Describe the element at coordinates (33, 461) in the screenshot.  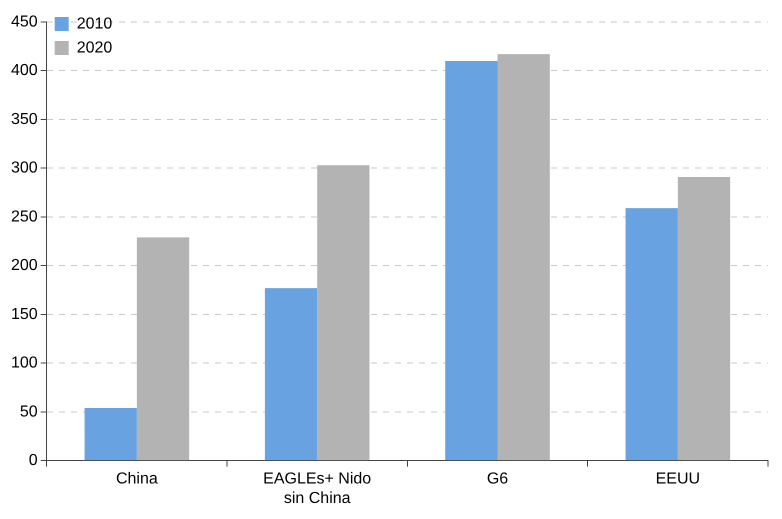
I see `y-tick-label: 0` at that location.